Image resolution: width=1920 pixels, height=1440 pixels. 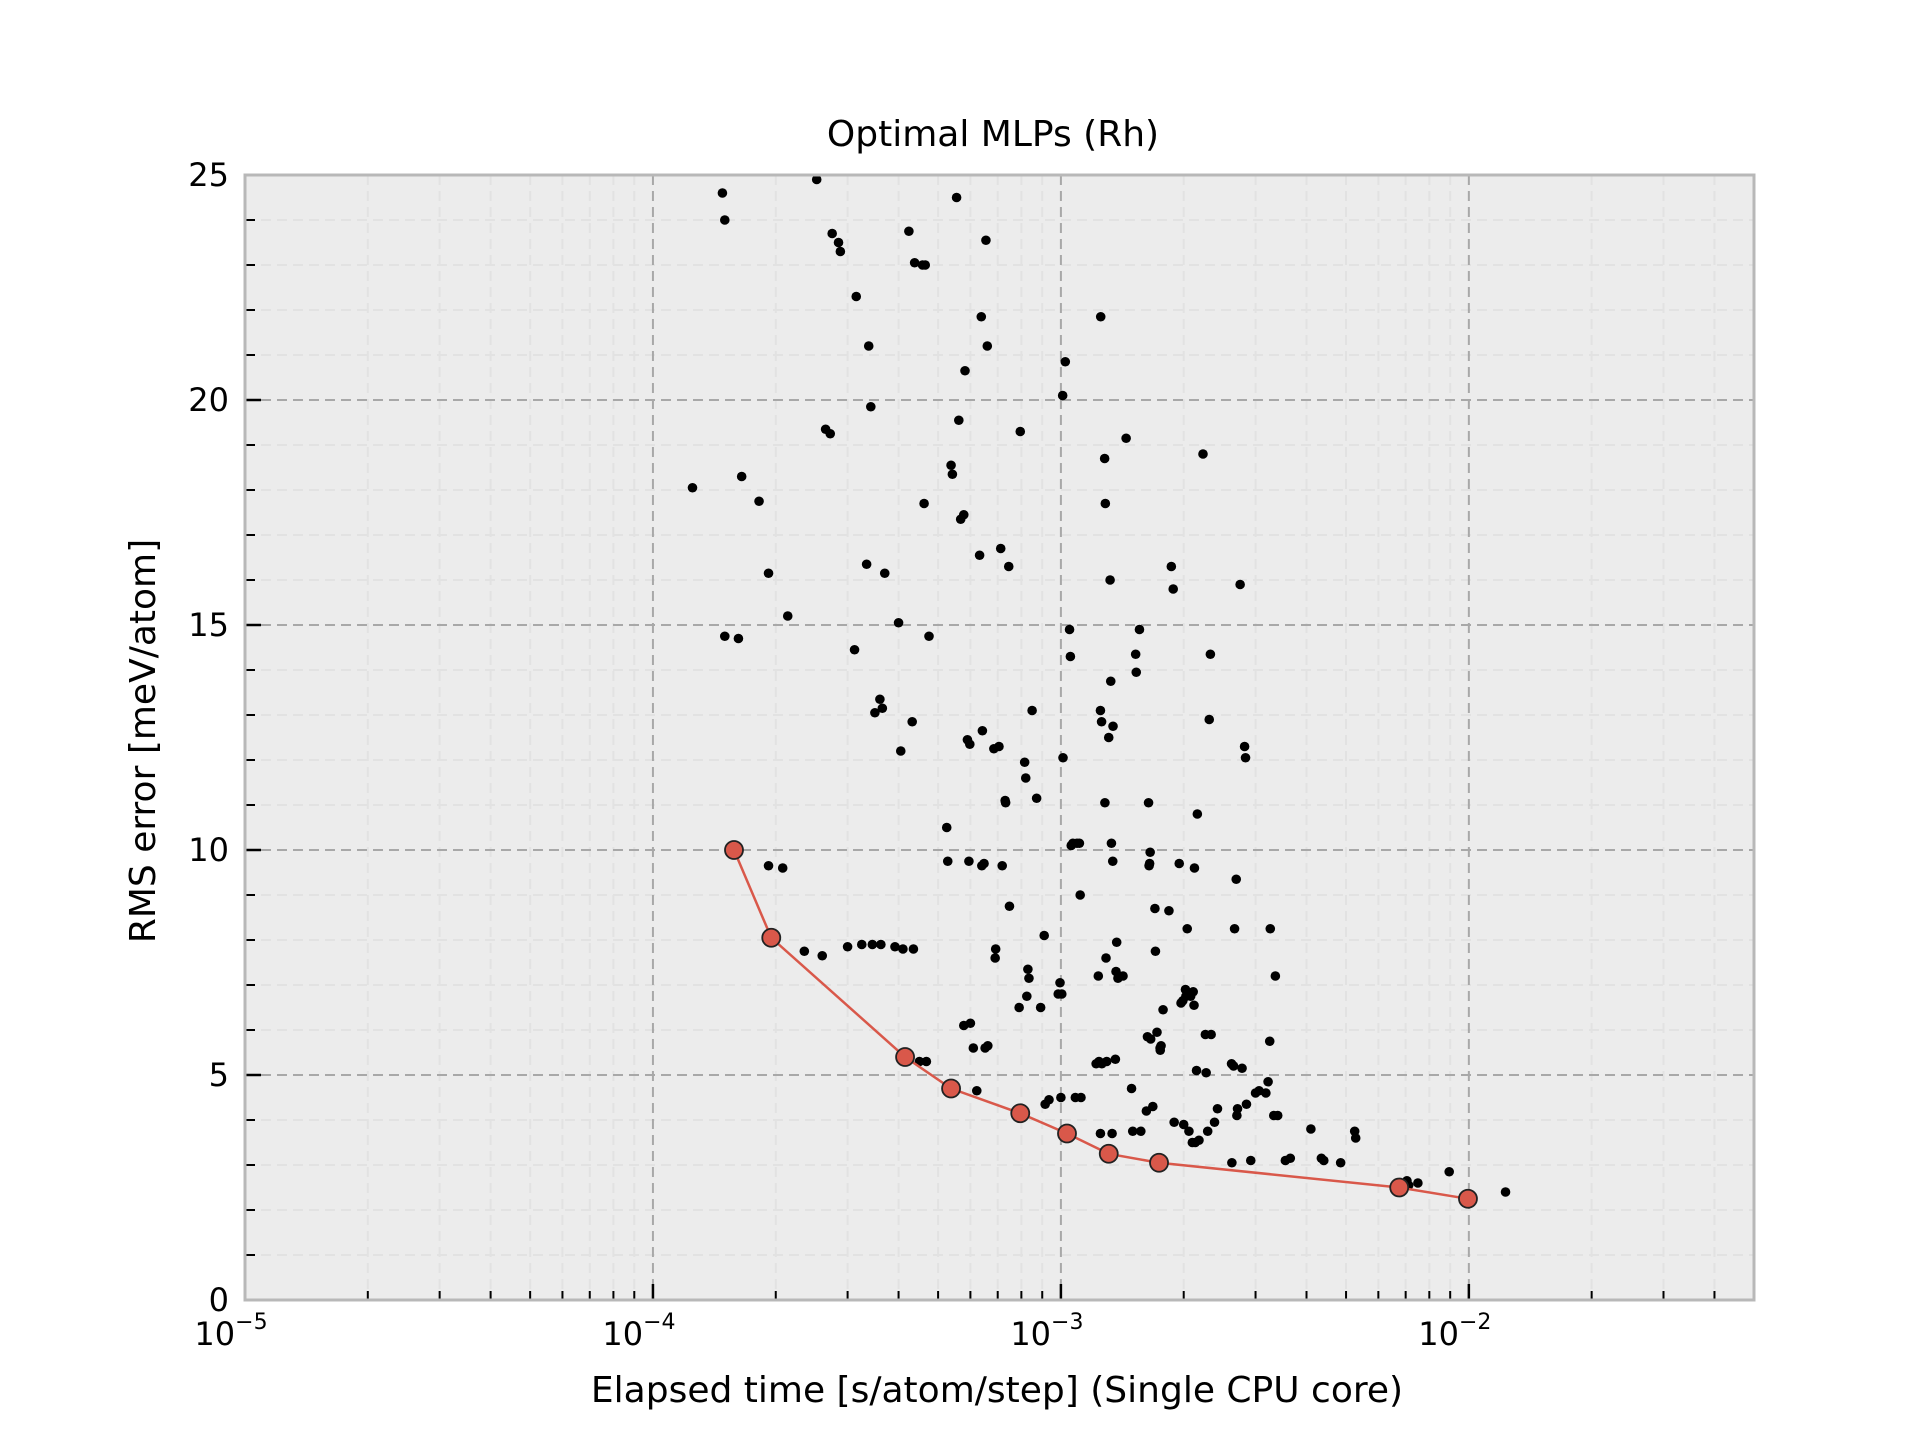 I want to click on chart-title: Optimal MLPs (Rh), so click(x=993, y=134).